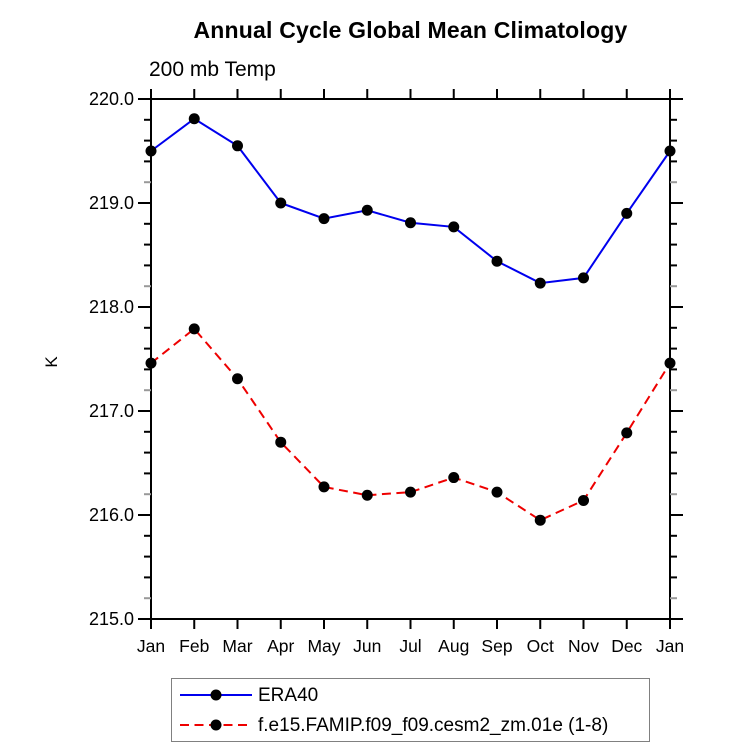 The height and width of the screenshot is (754, 733). What do you see at coordinates (433, 725) in the screenshot?
I see `legend-label: f.e15.FAMIP.f09_f09.cesm2_zm.01e (1-8)` at bounding box center [433, 725].